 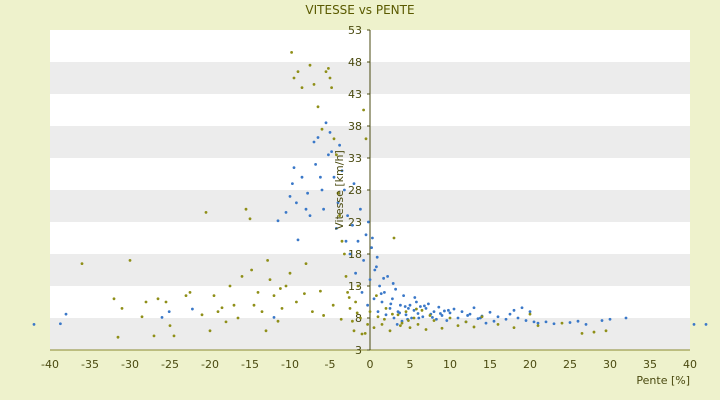 I want to click on y-tick-label: 38, so click(x=355, y=126).